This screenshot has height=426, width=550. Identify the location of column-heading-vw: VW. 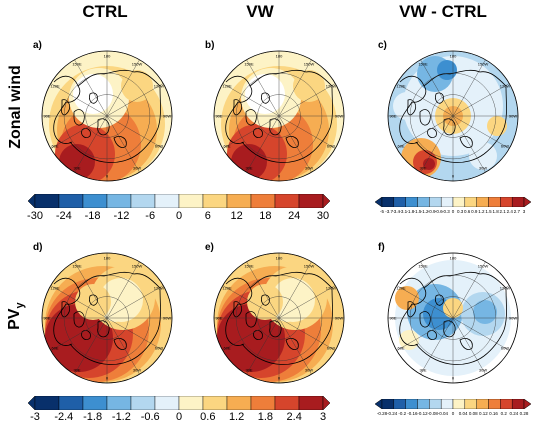
(260, 11).